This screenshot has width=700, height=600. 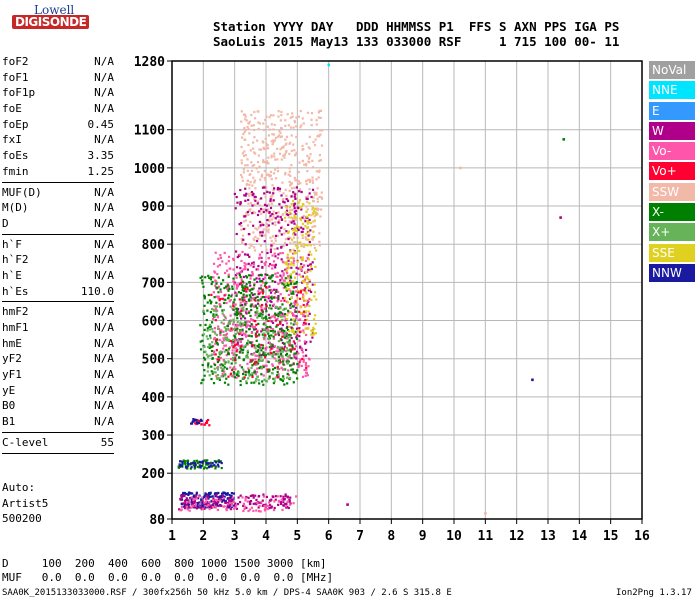 I want to click on x-tick-label: 2, so click(x=203, y=536).